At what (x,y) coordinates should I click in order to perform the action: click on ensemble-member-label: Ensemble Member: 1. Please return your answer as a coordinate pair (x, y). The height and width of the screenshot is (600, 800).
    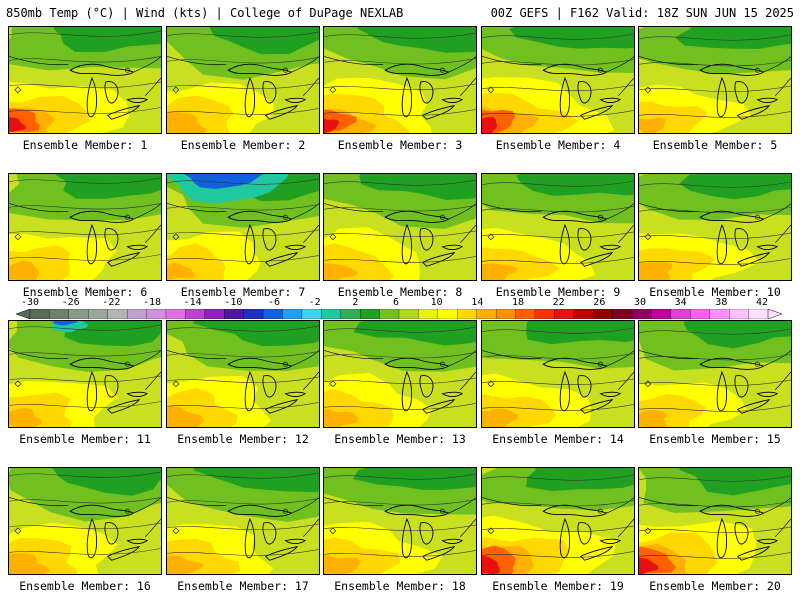
    Looking at the image, I should click on (85, 145).